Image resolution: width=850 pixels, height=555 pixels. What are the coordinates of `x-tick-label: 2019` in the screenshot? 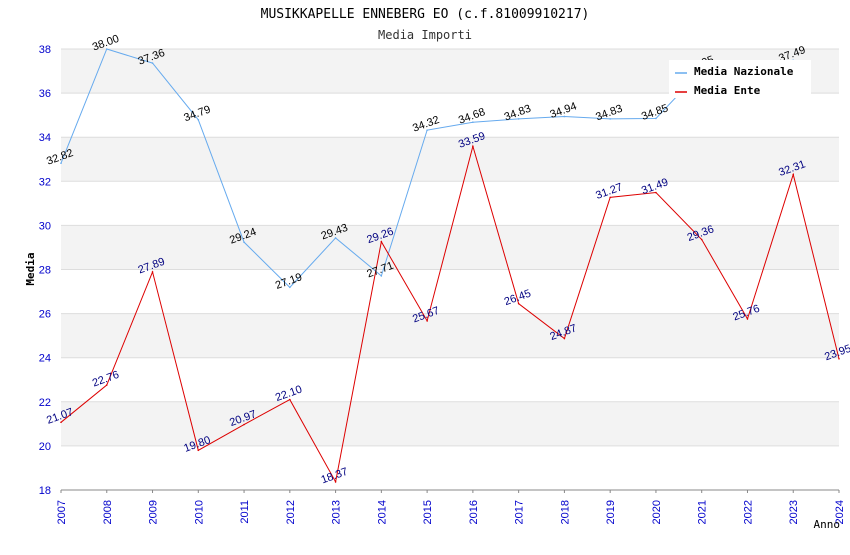 It's located at (611, 512).